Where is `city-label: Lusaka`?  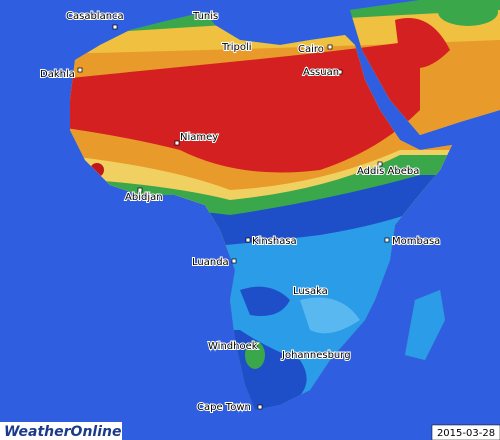
city-label: Lusaka is located at coordinates (310, 291).